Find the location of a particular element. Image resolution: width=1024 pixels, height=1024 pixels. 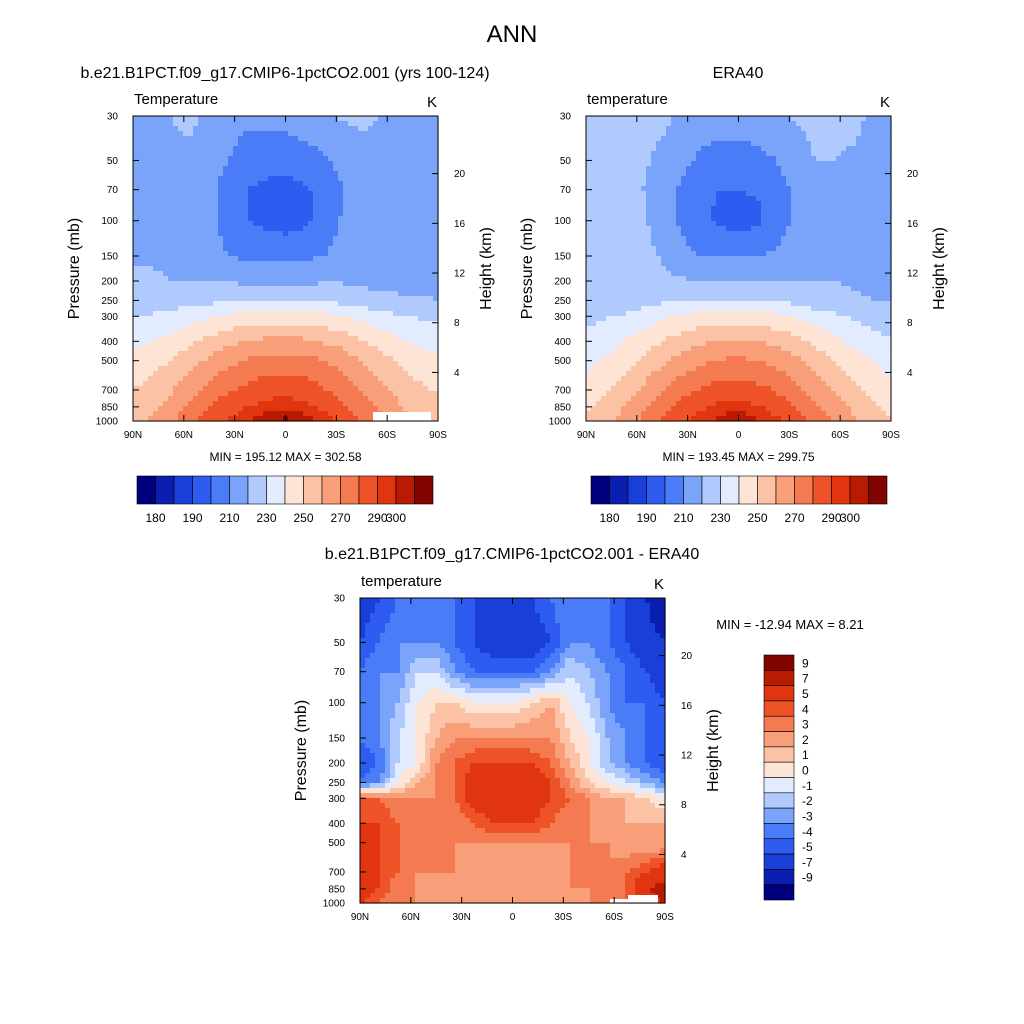

obs-title: ERA40 is located at coordinates (738, 73).